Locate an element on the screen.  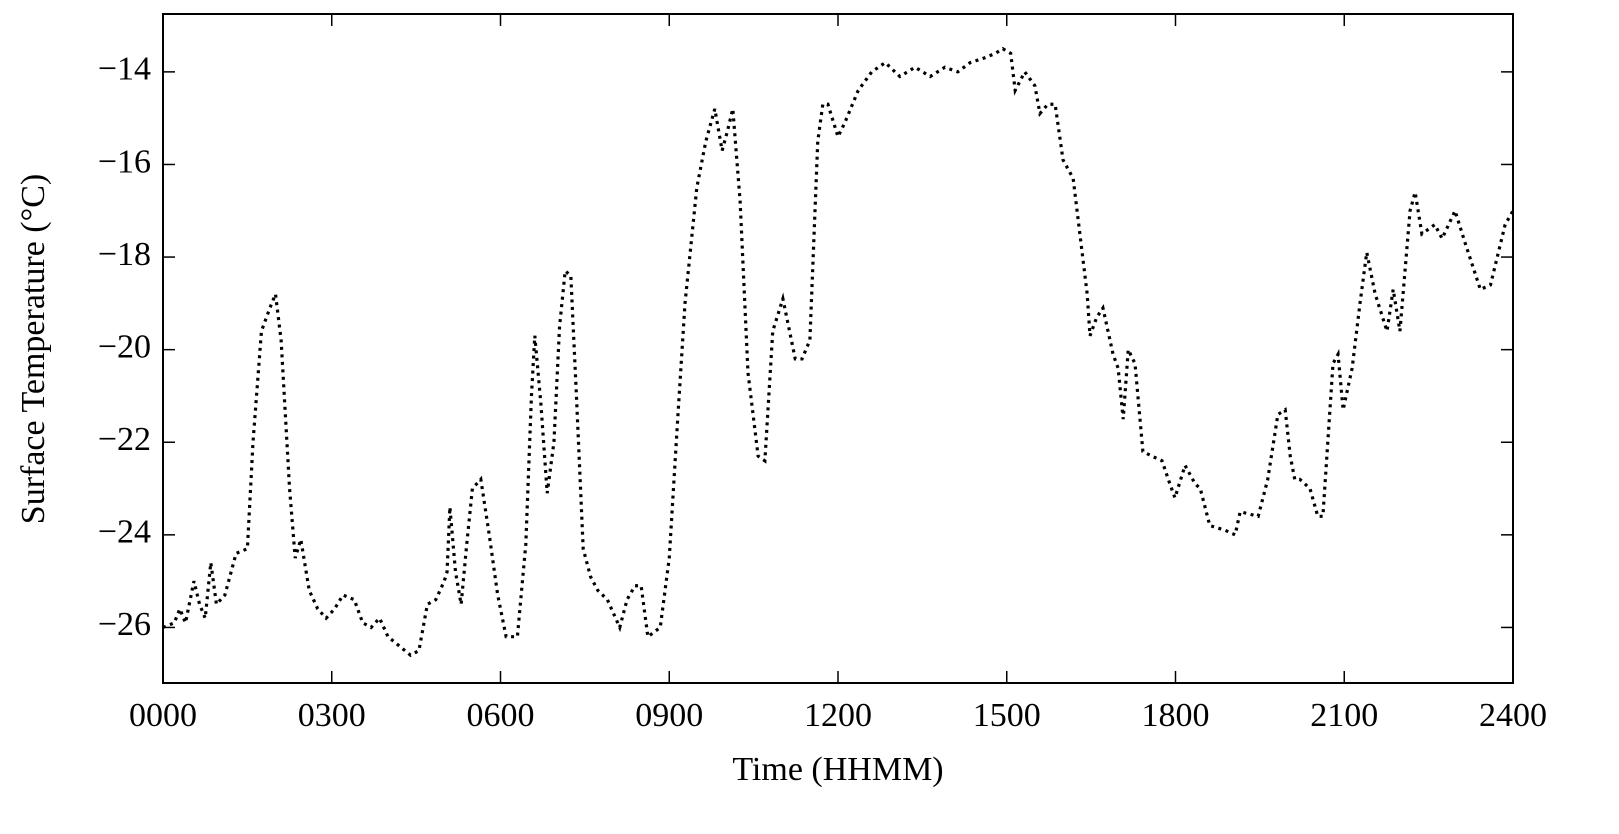
x-tick-label: 1200 is located at coordinates (838, 715).